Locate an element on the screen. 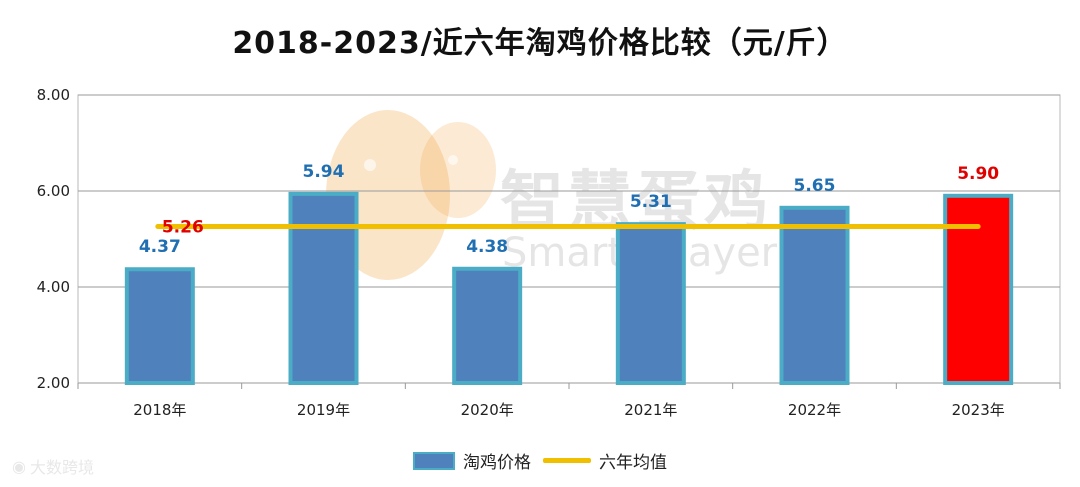  chart-title: 2018-2023/近六年淘鸡价格比较（元/斤） is located at coordinates (540, 43).